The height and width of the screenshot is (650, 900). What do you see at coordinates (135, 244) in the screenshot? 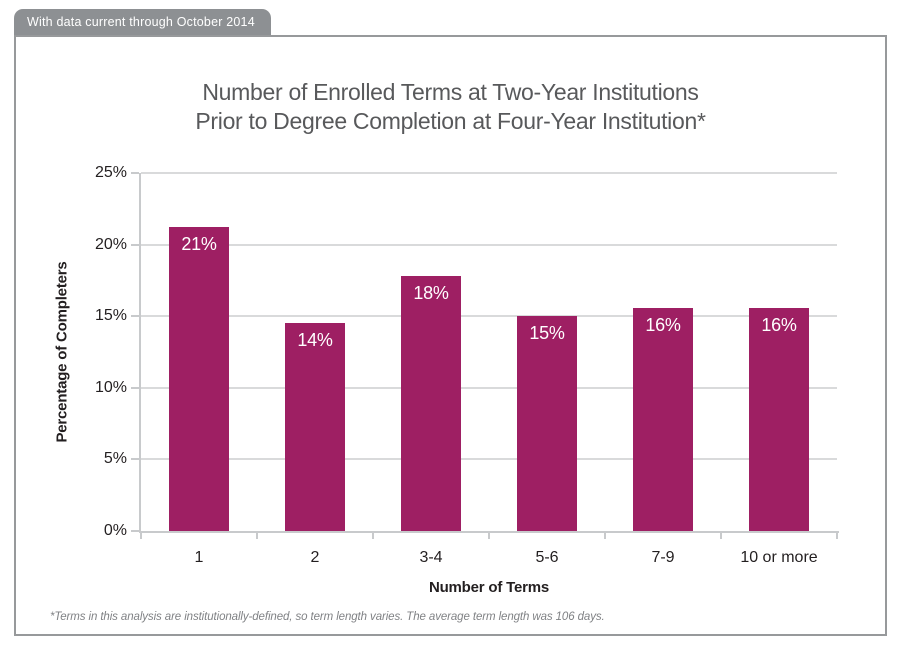
I see `y-tick-20pct` at bounding box center [135, 244].